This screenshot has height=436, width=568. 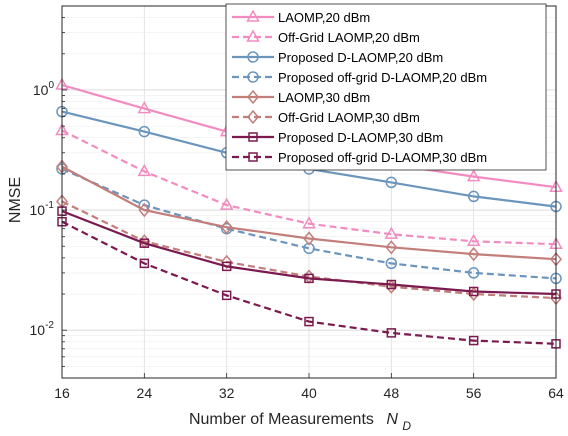 I want to click on x-tick-label: 24, so click(x=145, y=393).